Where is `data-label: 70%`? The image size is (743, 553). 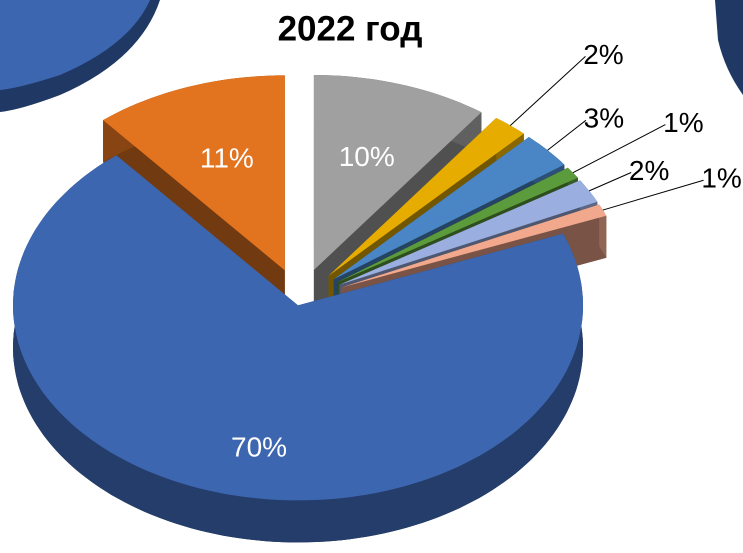 data-label: 70% is located at coordinates (259, 447).